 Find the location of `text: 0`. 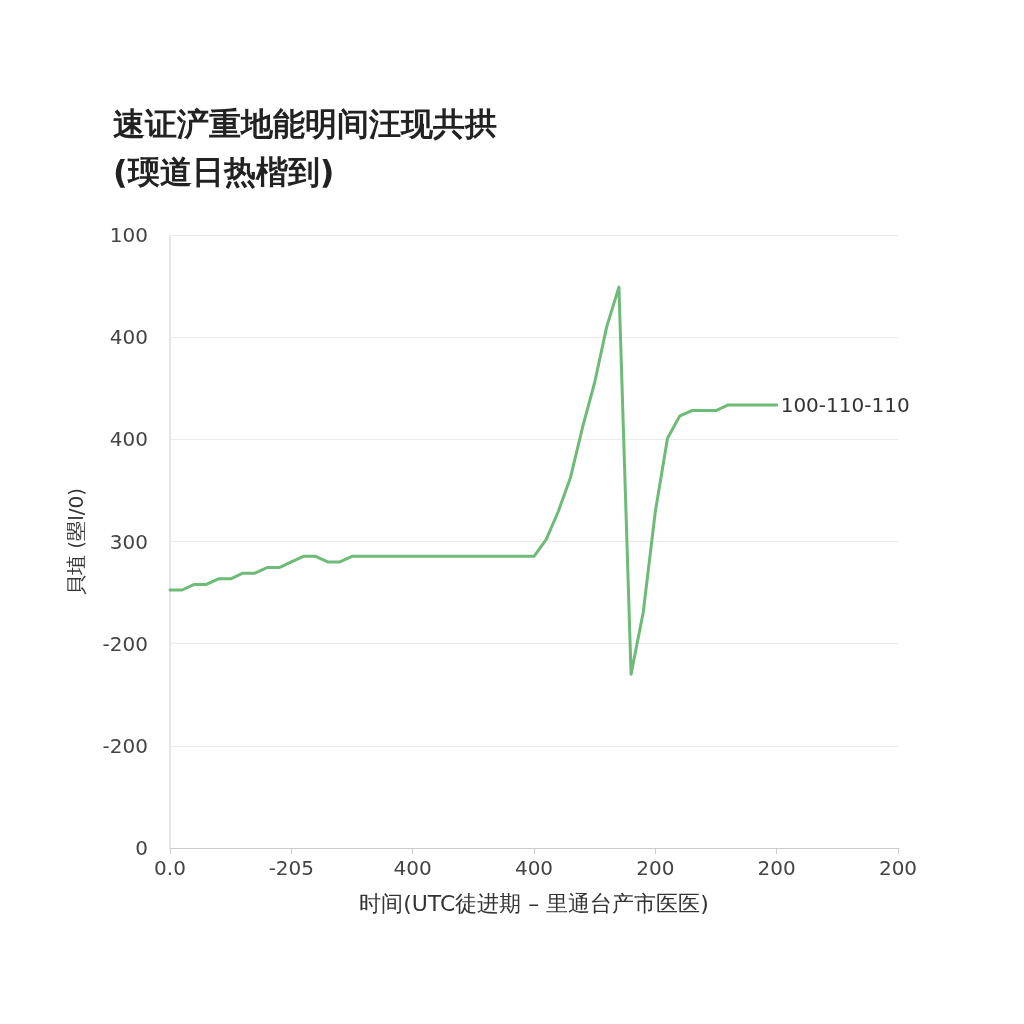

text: 0 is located at coordinates (141, 848).